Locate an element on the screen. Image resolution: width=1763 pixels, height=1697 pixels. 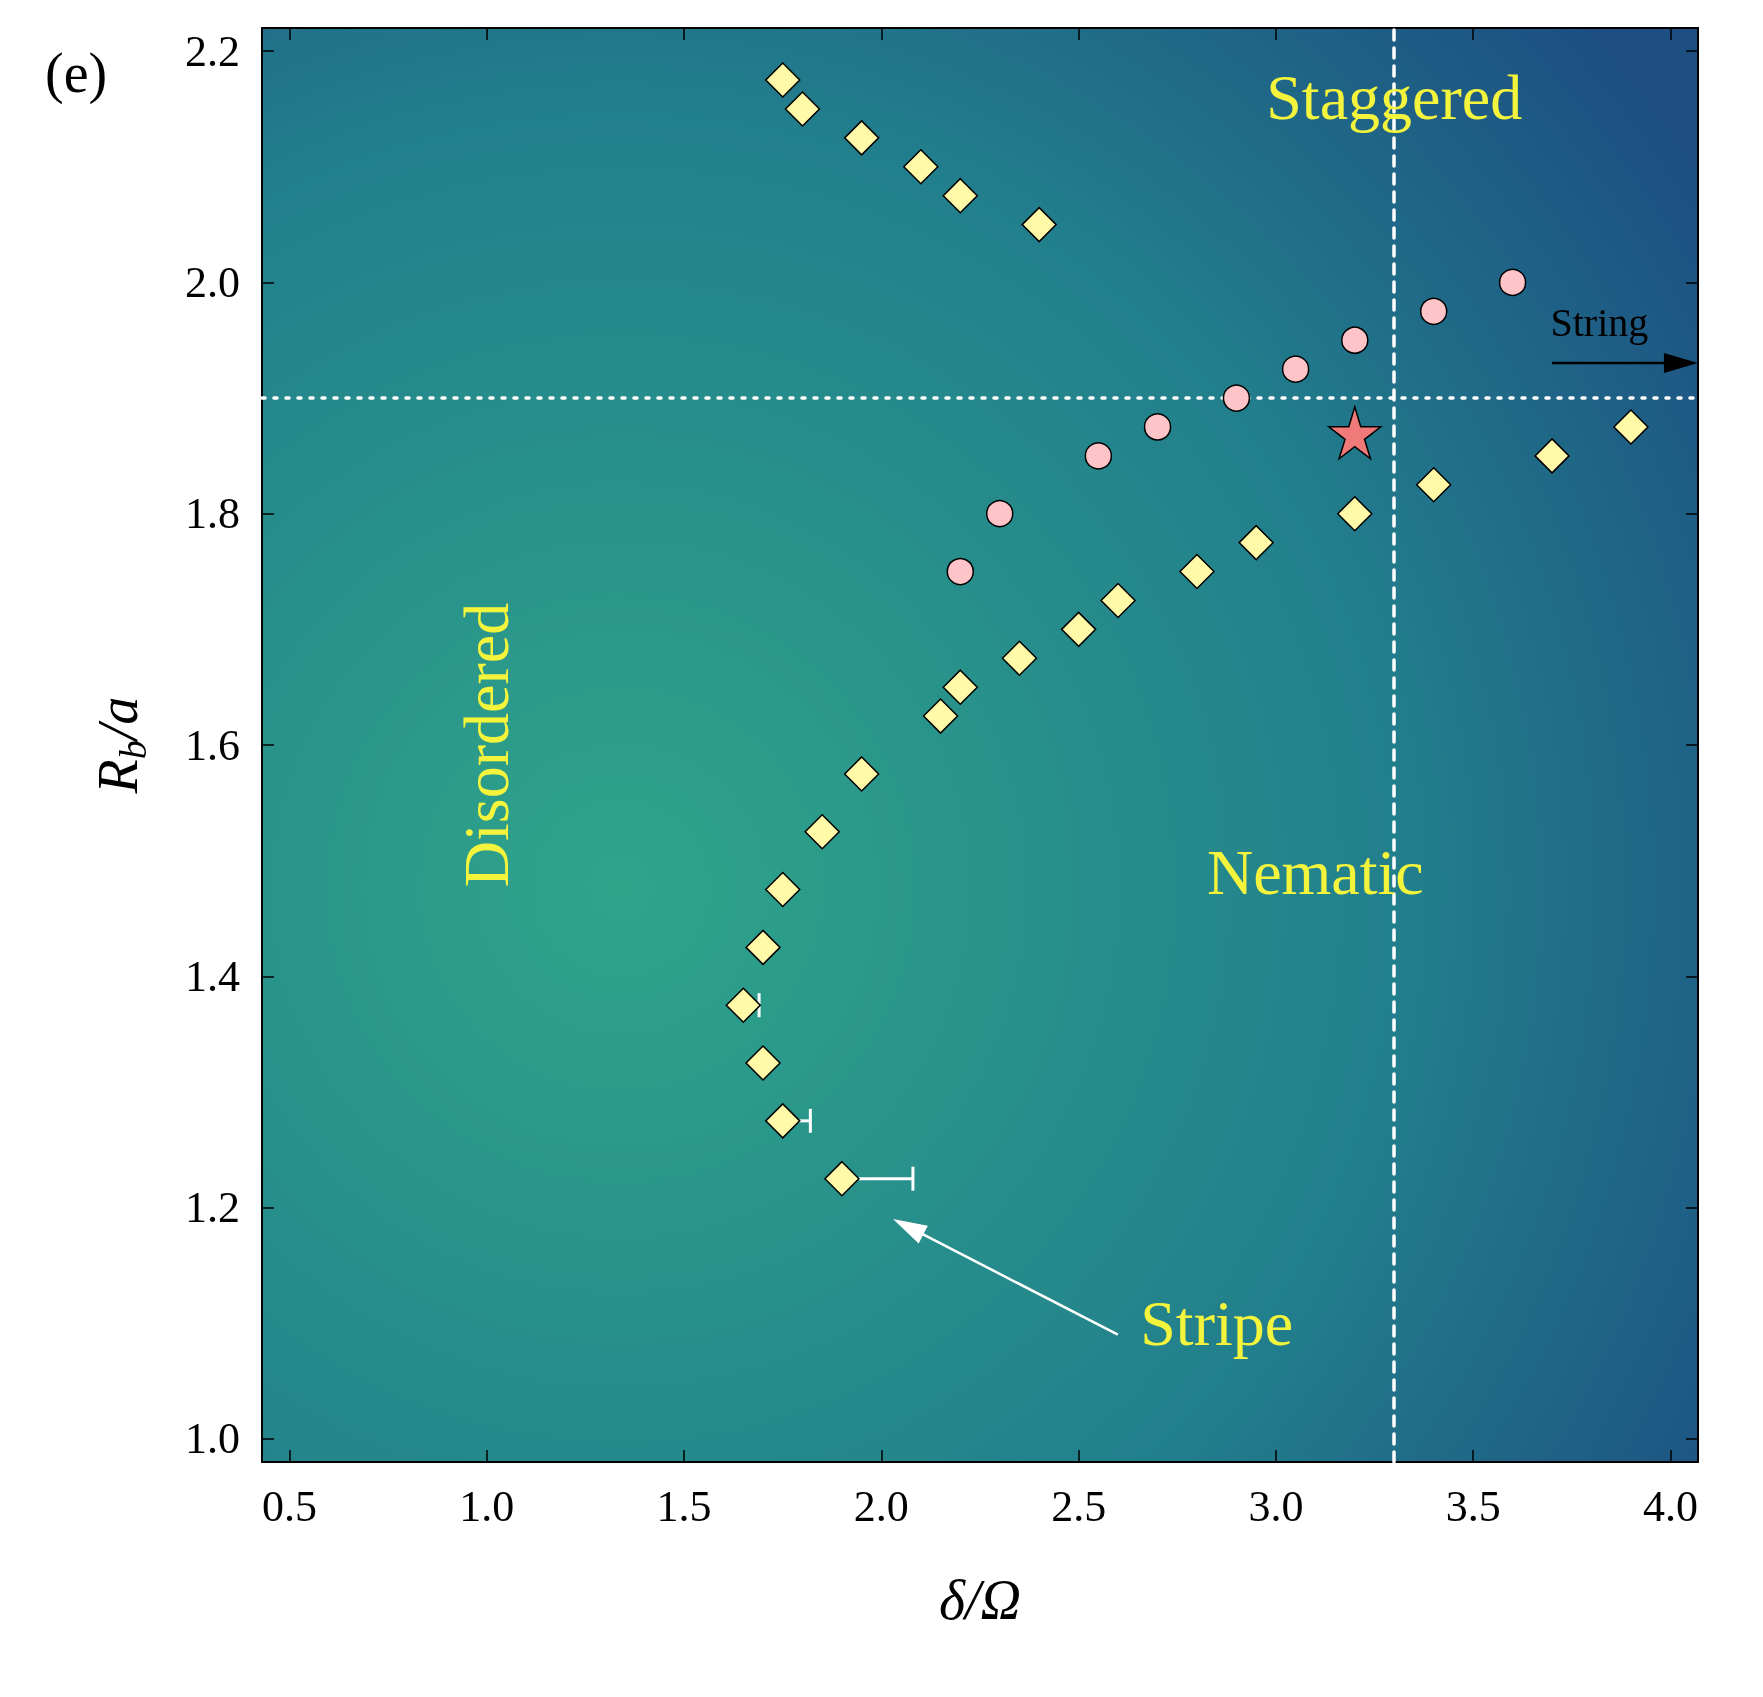
annotation: Nematic is located at coordinates (1315, 872).